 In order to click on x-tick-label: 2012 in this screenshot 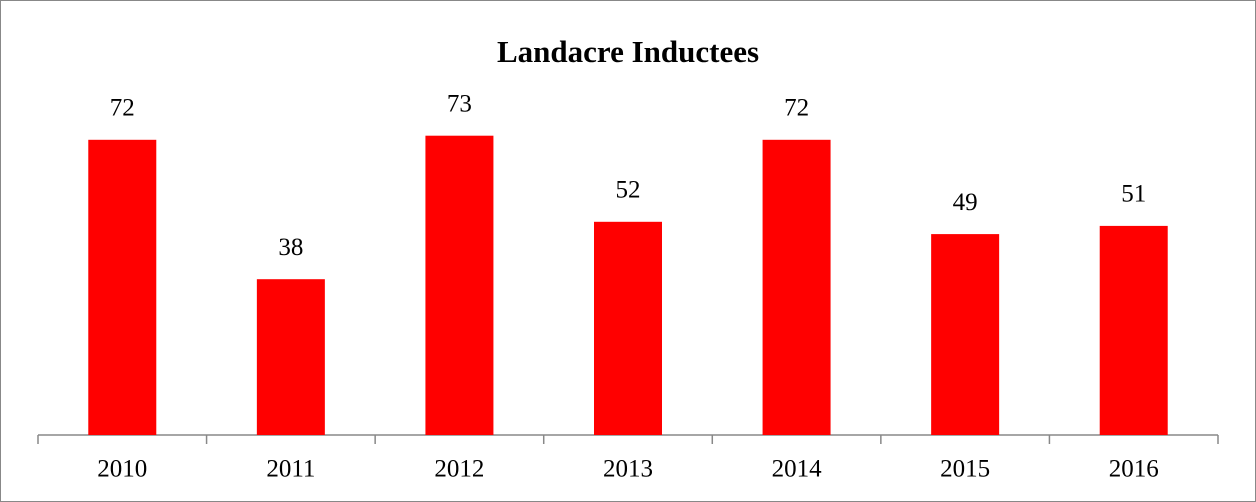, I will do `click(459, 469)`.